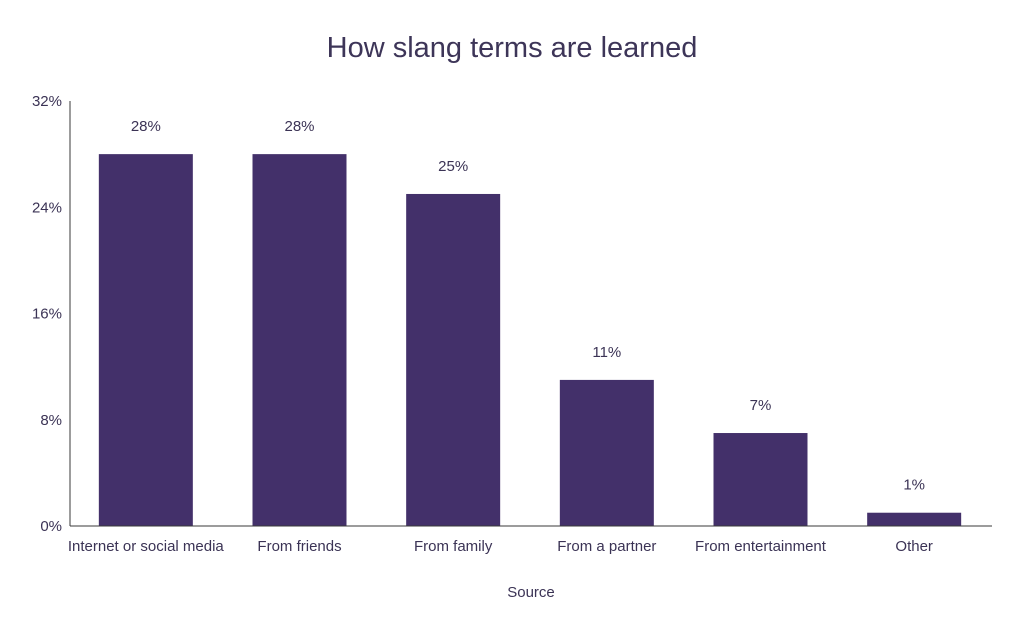  Describe the element at coordinates (51, 526) in the screenshot. I see `y-tick-label: 0%` at that location.